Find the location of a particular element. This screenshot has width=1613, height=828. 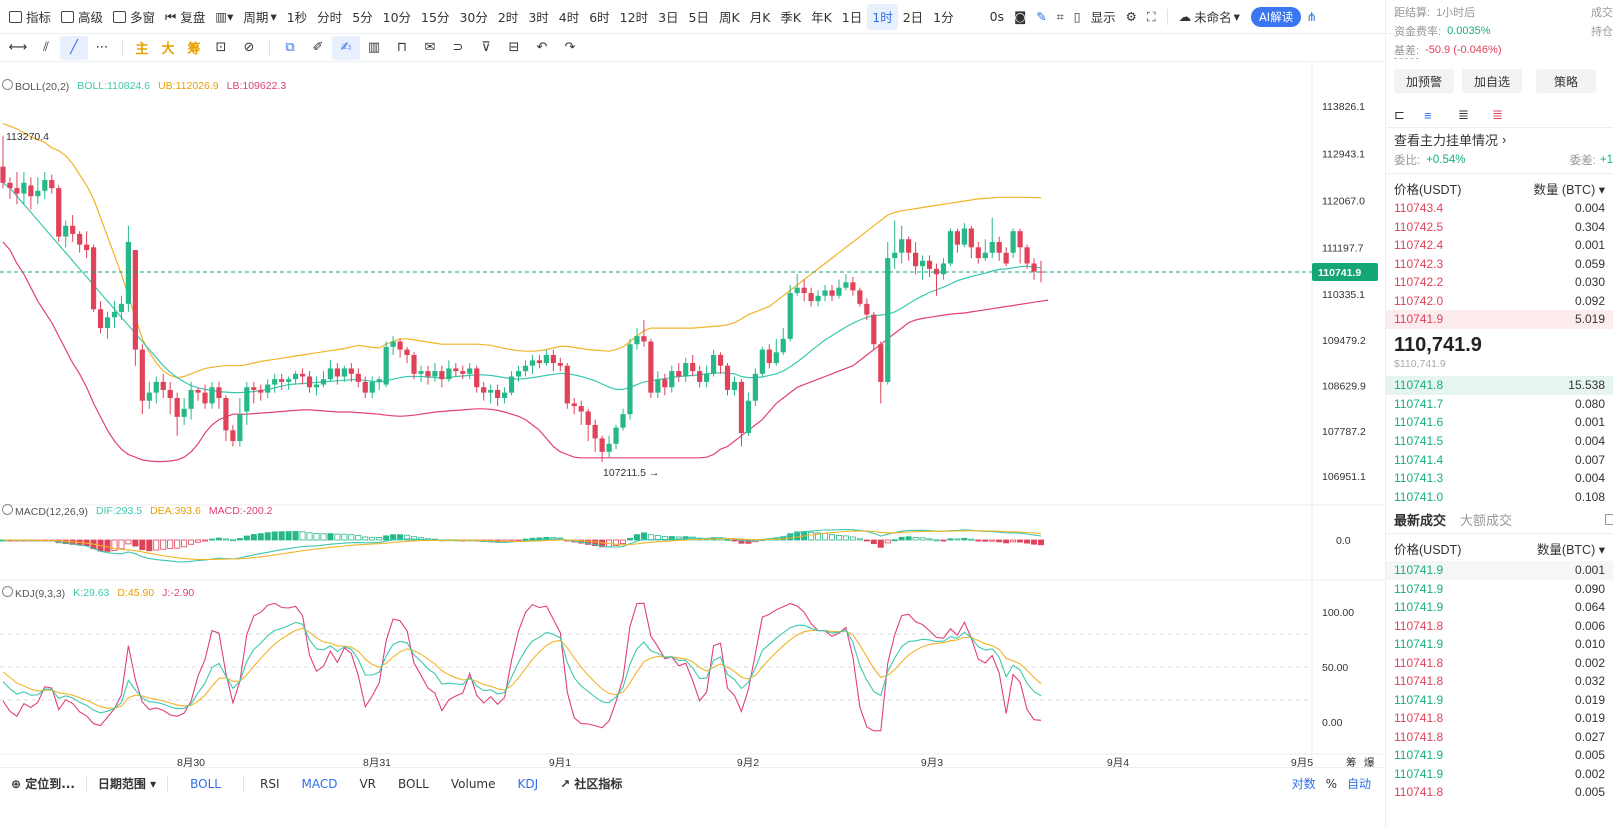

trade-row: 110741.8 0.006 is located at coordinates (1499, 626).